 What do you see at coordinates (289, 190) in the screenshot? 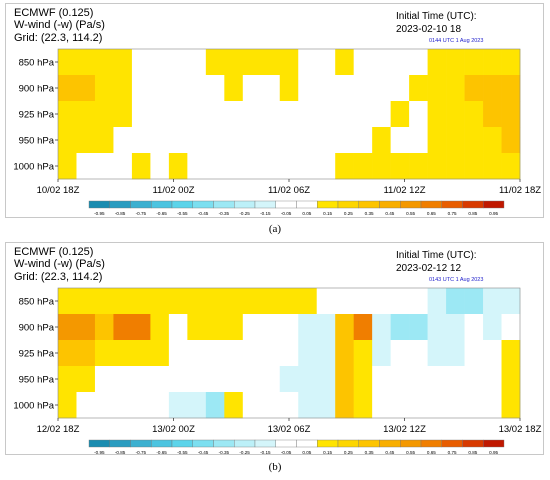
I see `panel-a-x-label-2: 11/02 06Z` at bounding box center [289, 190].